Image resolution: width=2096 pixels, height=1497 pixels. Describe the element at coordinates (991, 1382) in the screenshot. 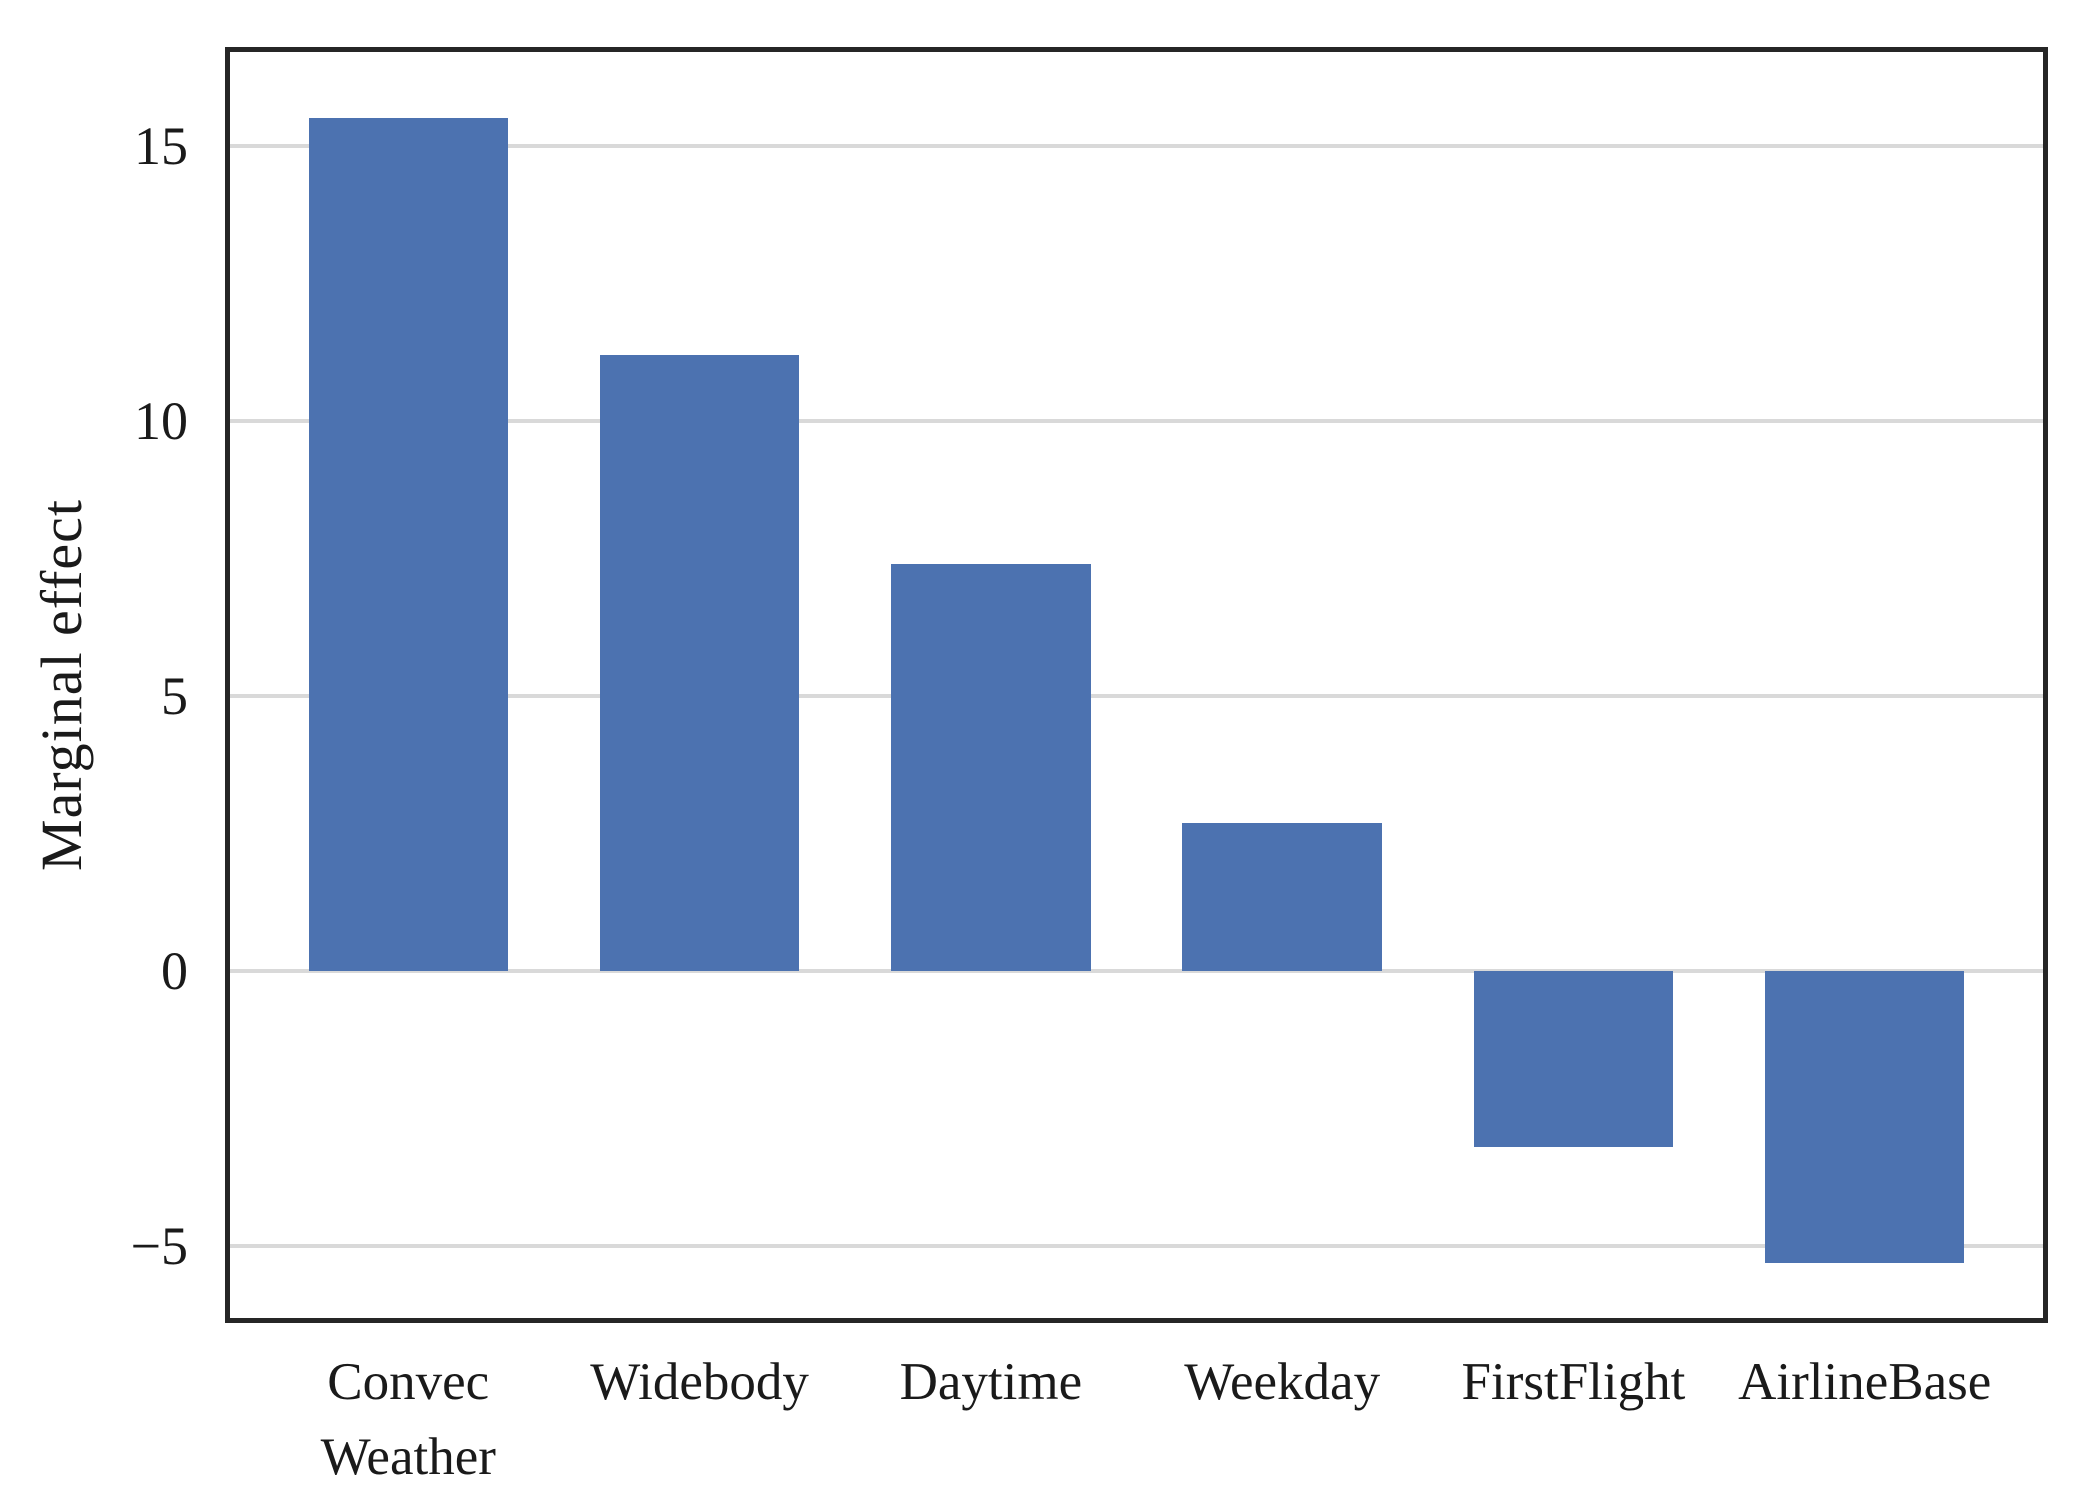

I see `x-tick-label-daytime: Daytime` at that location.